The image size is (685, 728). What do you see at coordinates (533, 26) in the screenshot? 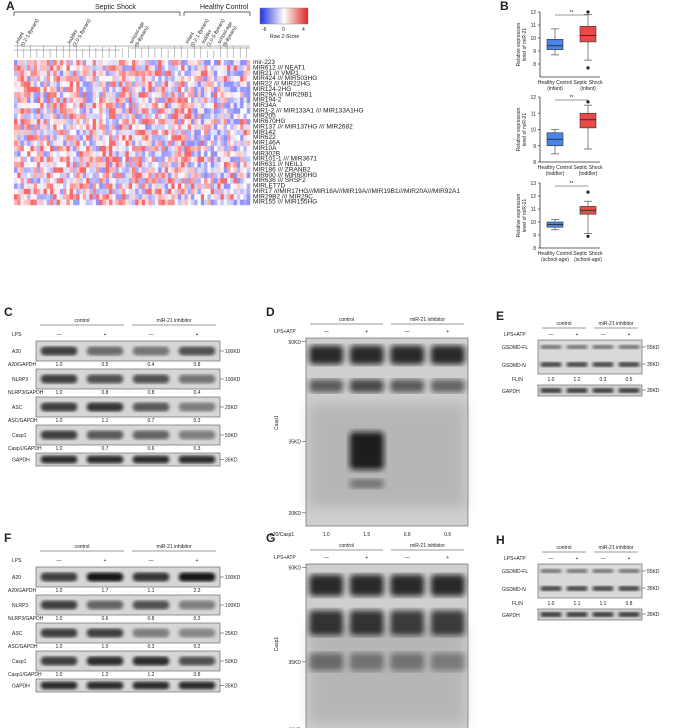
I see `y-tick-label: 11` at bounding box center [533, 26].